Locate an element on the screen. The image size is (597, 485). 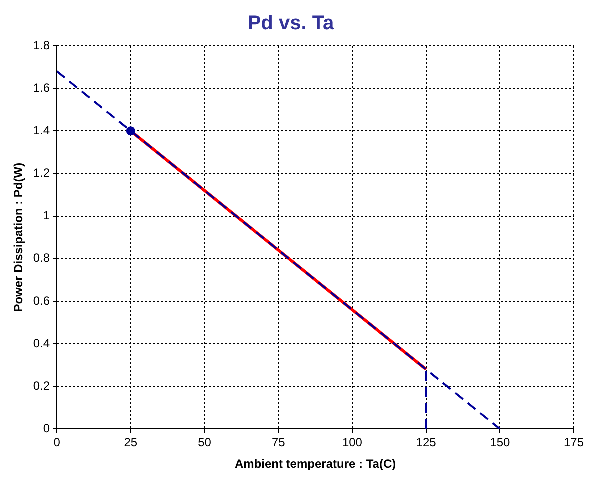
x-tick-label: 25 is located at coordinates (131, 443).